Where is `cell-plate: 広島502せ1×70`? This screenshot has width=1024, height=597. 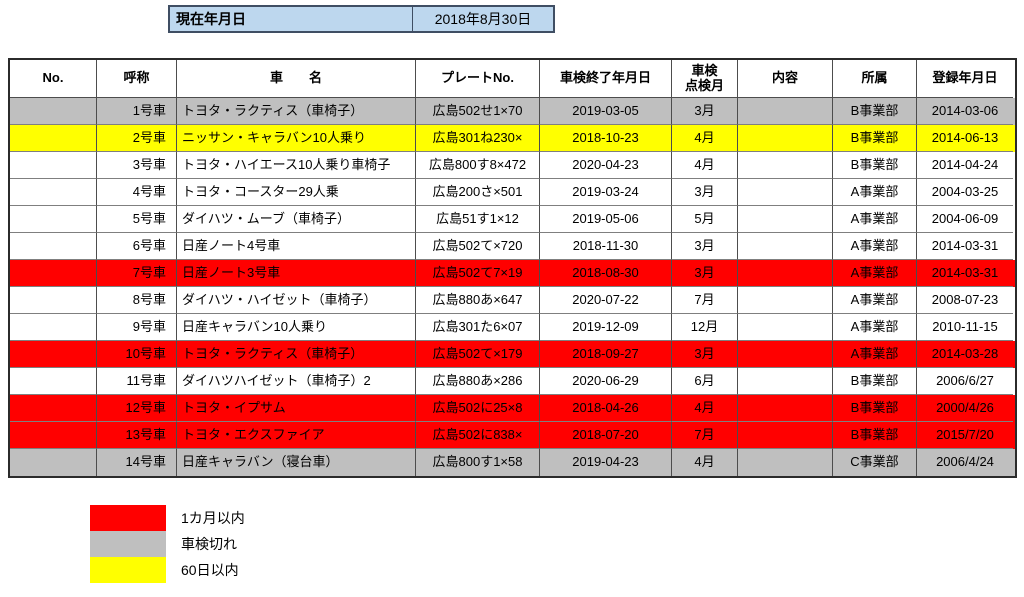 cell-plate: 広島502せ1×70 is located at coordinates (478, 111).